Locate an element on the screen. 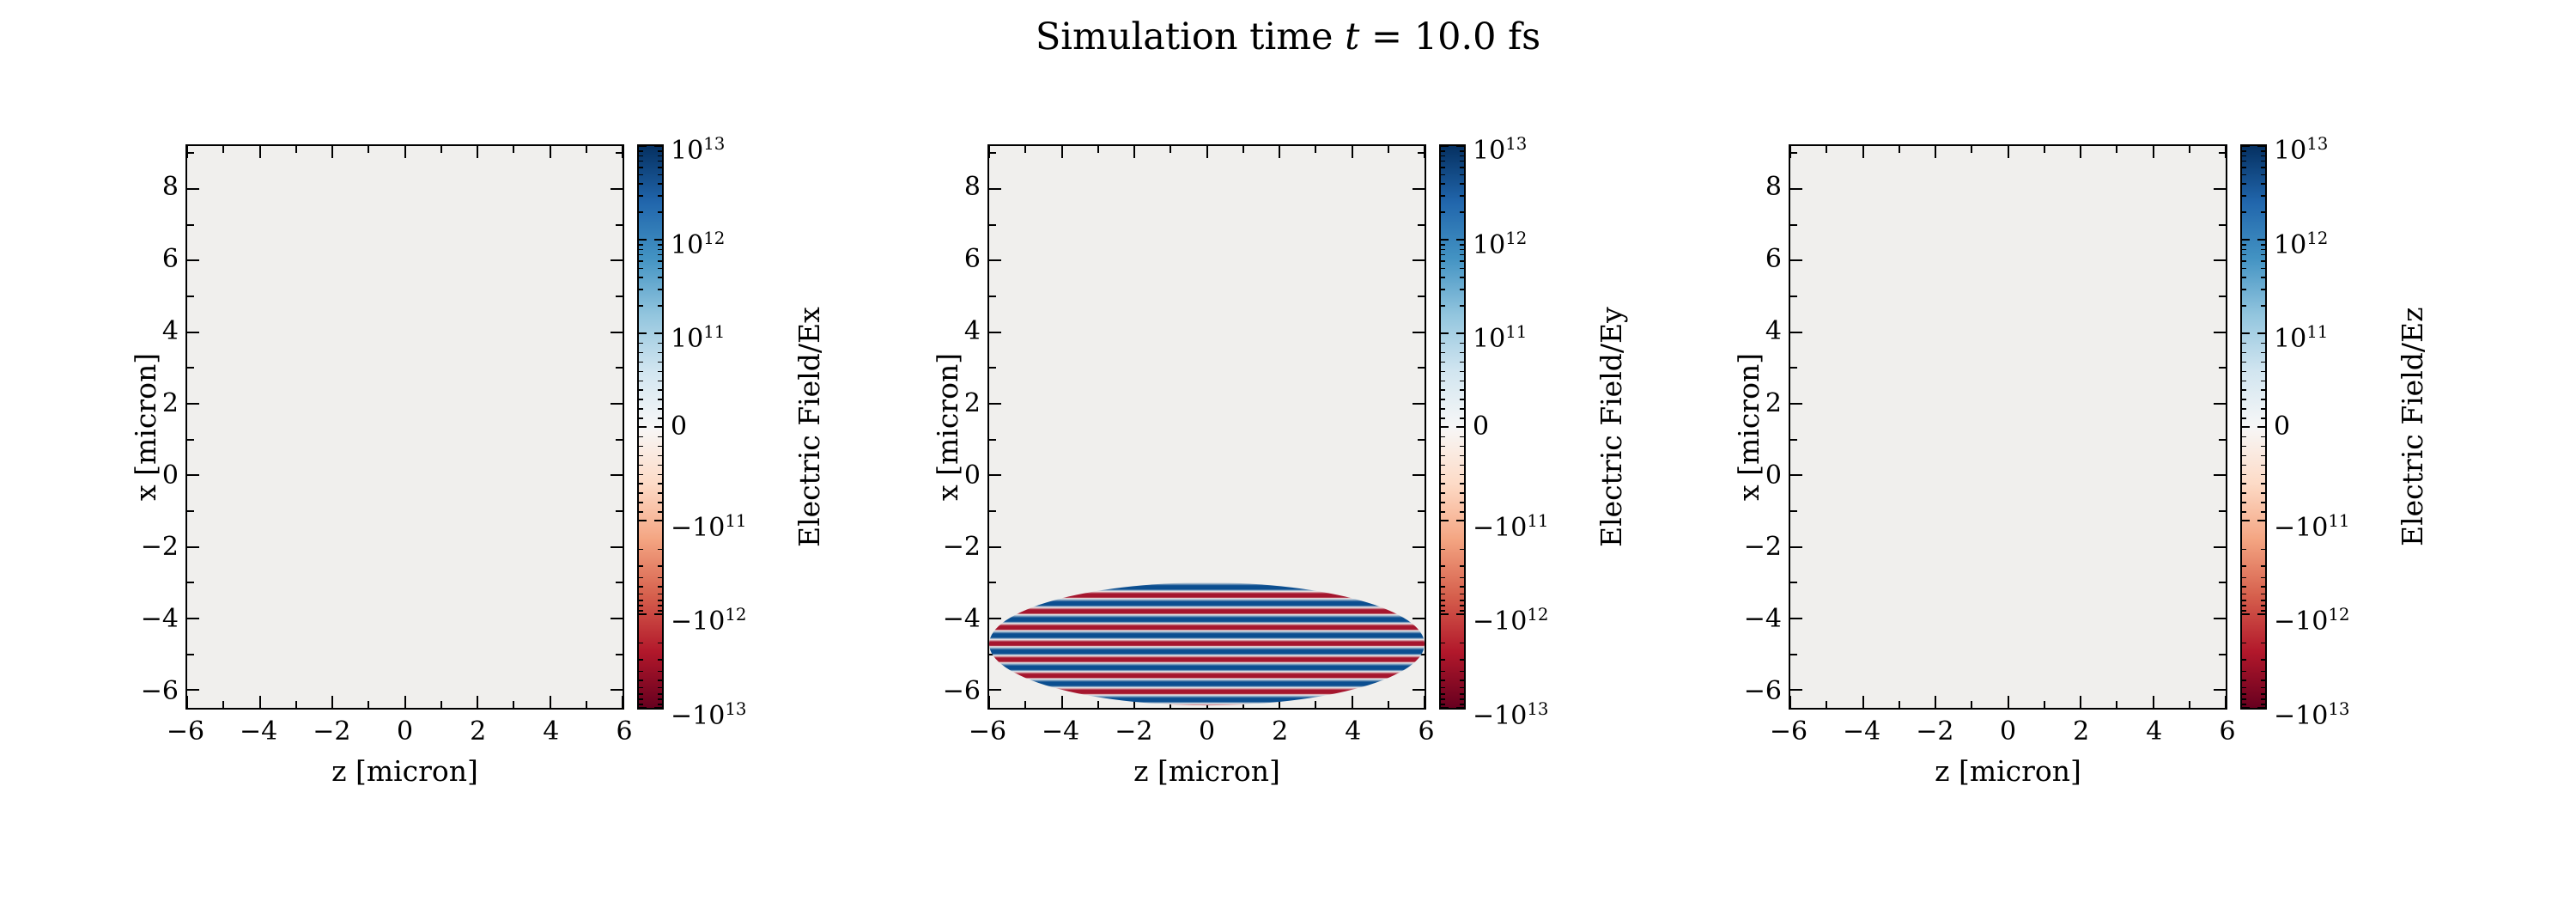  colorbar-label-Ex: Electric Field/Ex is located at coordinates (810, 427).